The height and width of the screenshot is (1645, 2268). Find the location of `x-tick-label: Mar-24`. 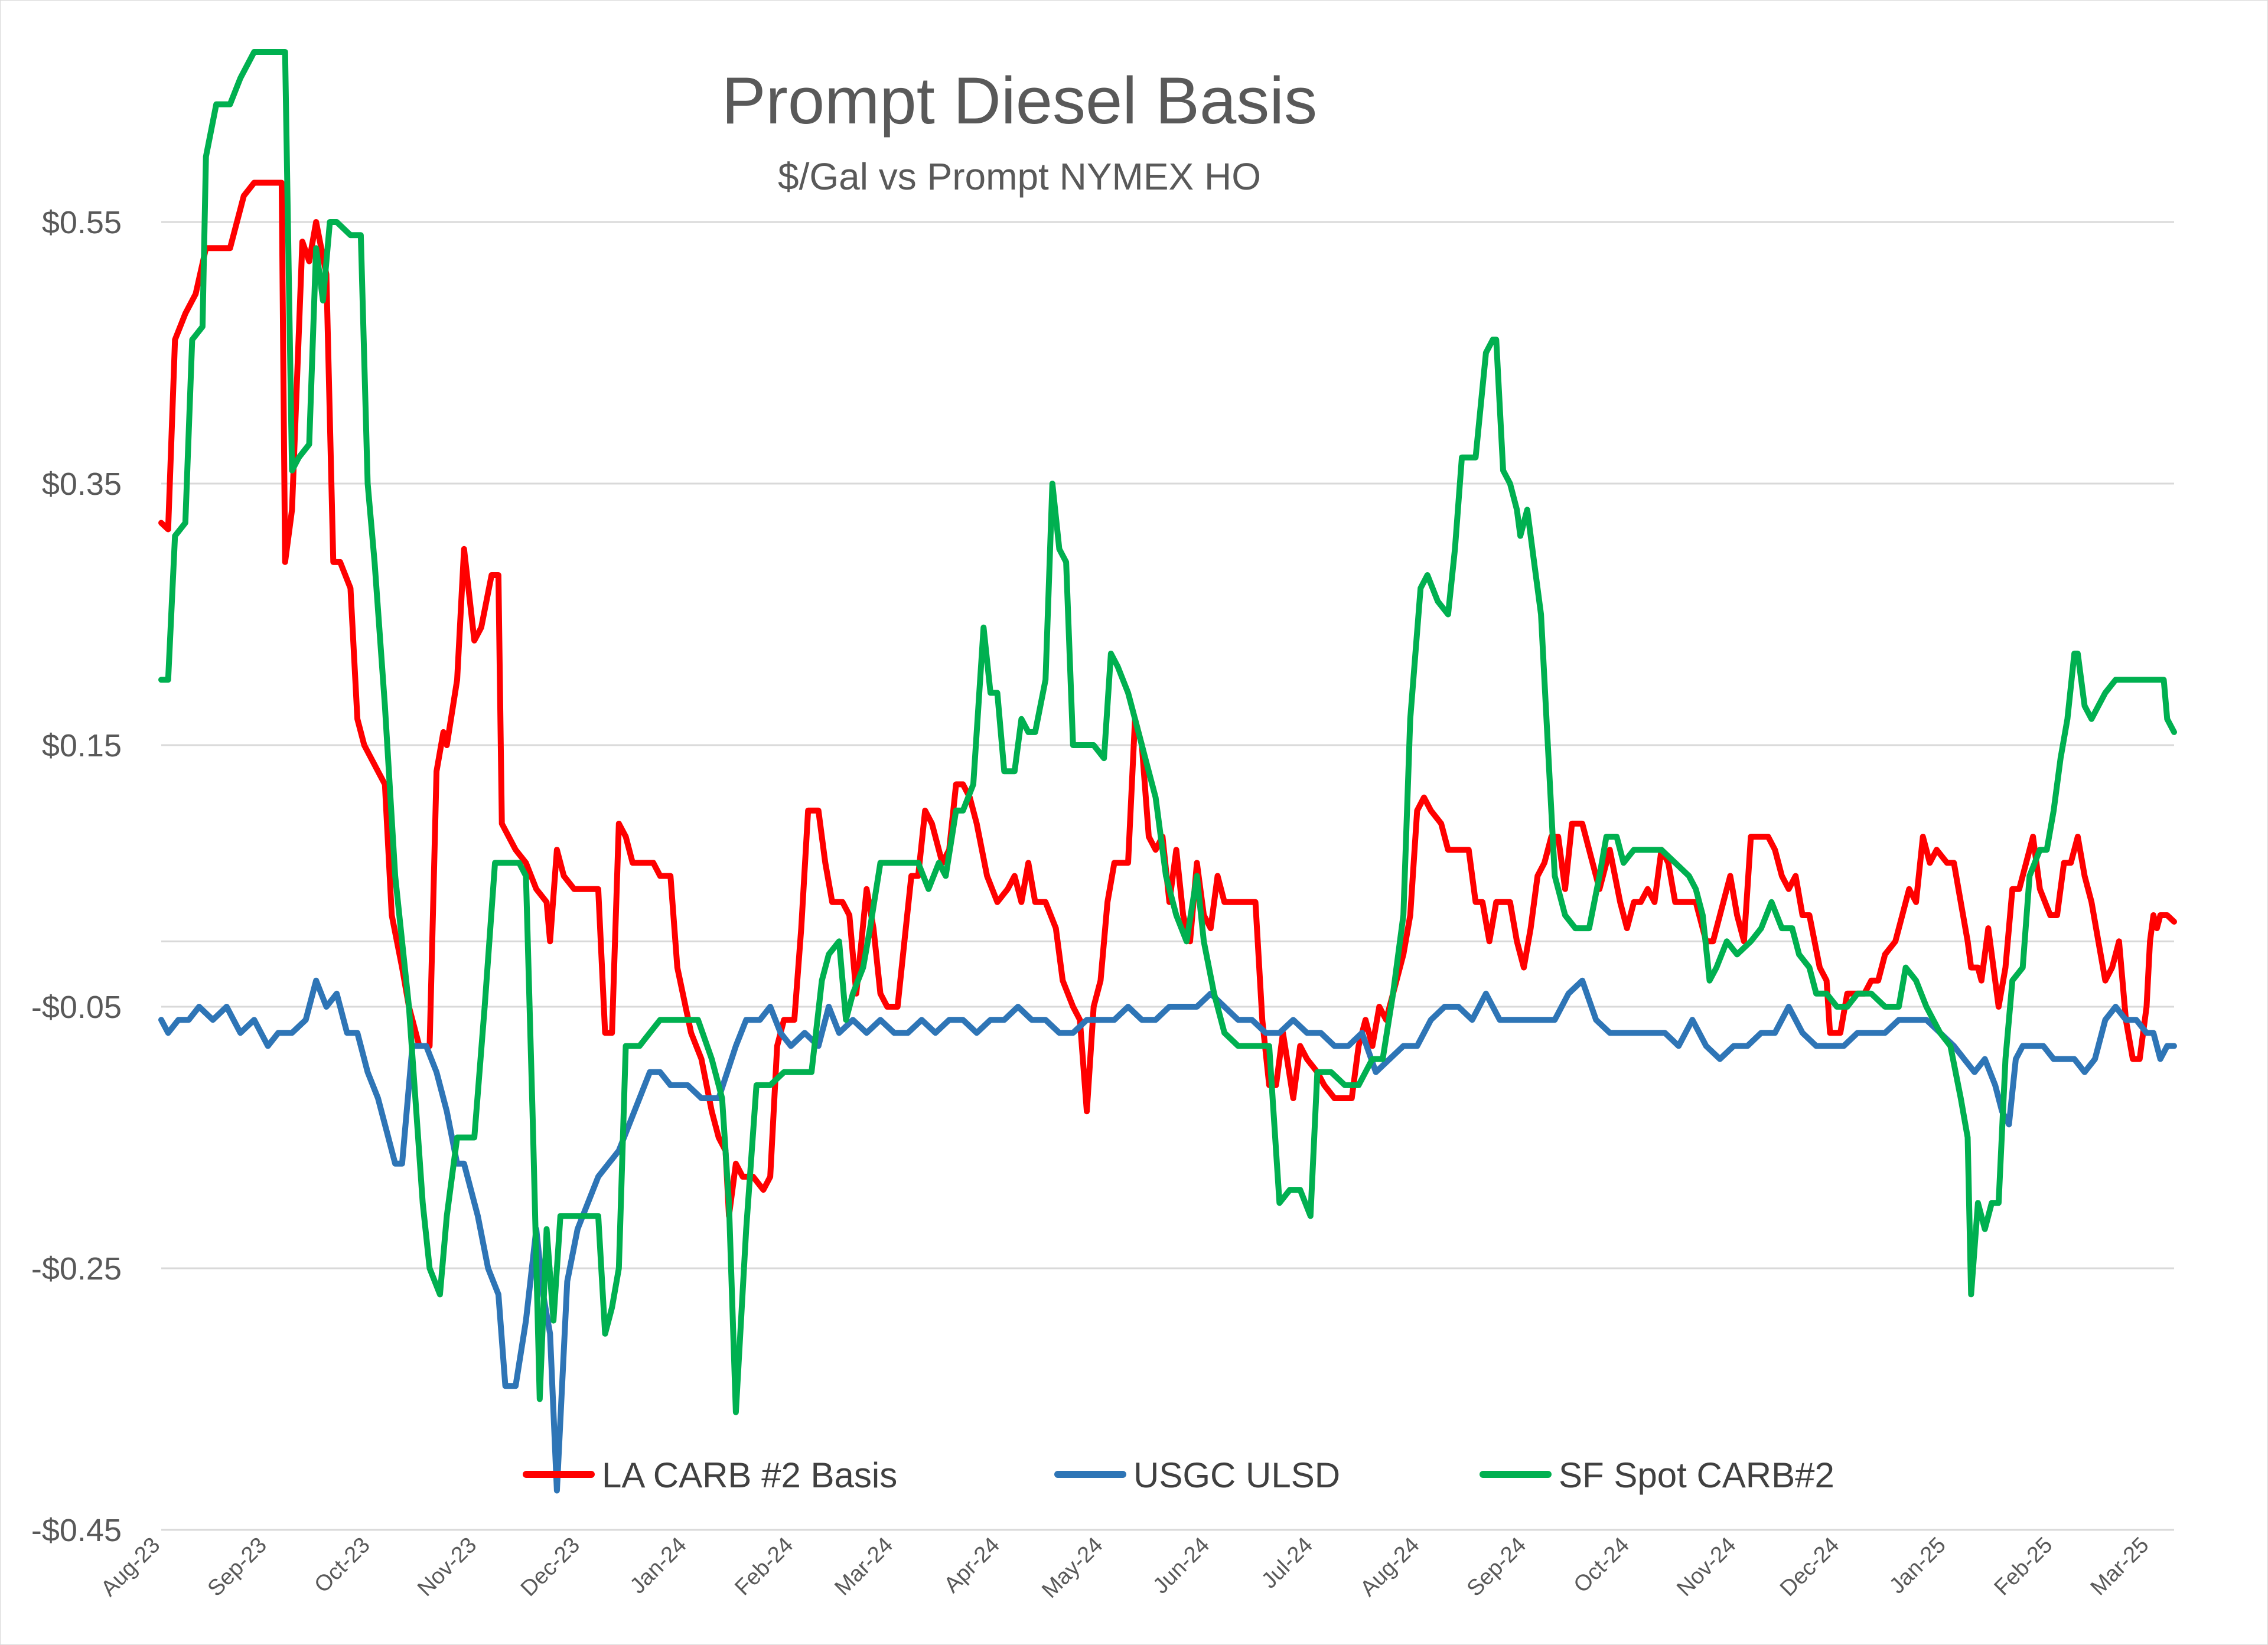

x-tick-label: Mar-24 is located at coordinates (864, 1567).